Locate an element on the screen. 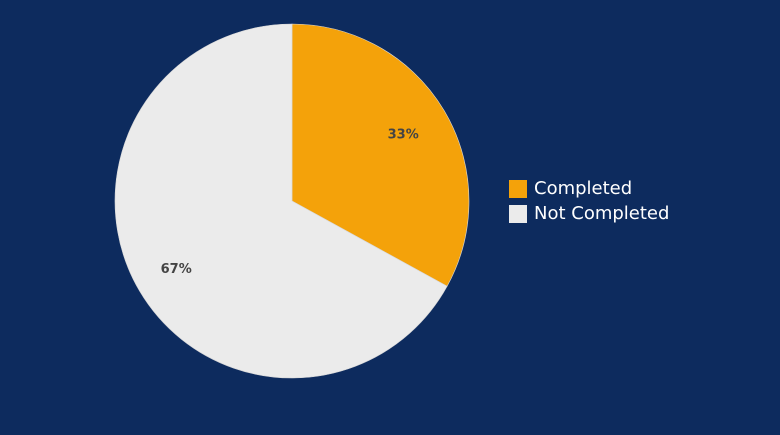  chart-legend: Completed Not Completed is located at coordinates (589, 201).